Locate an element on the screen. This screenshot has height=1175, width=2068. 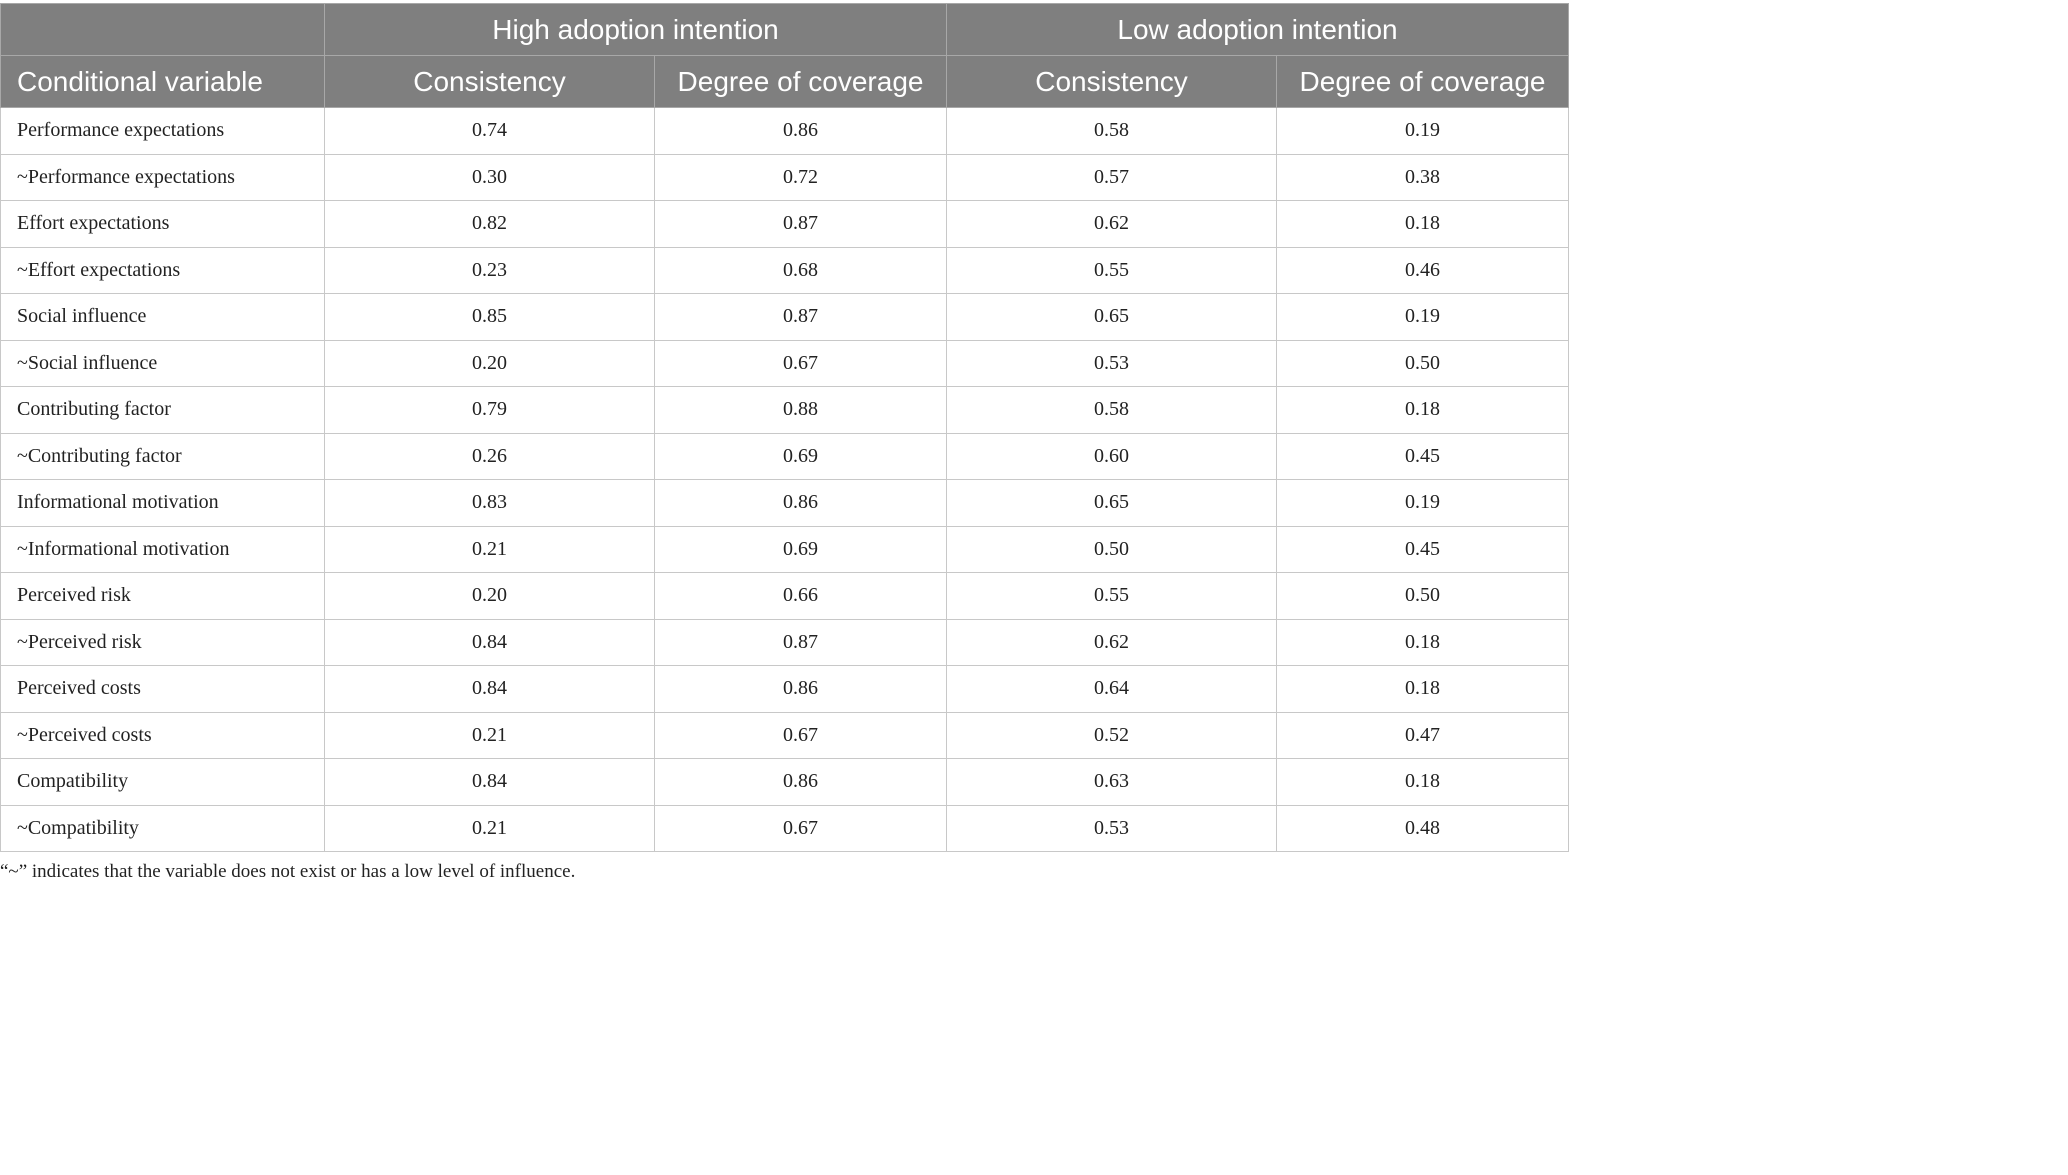
high-consistency-cell: 0.82 is located at coordinates (489, 224).